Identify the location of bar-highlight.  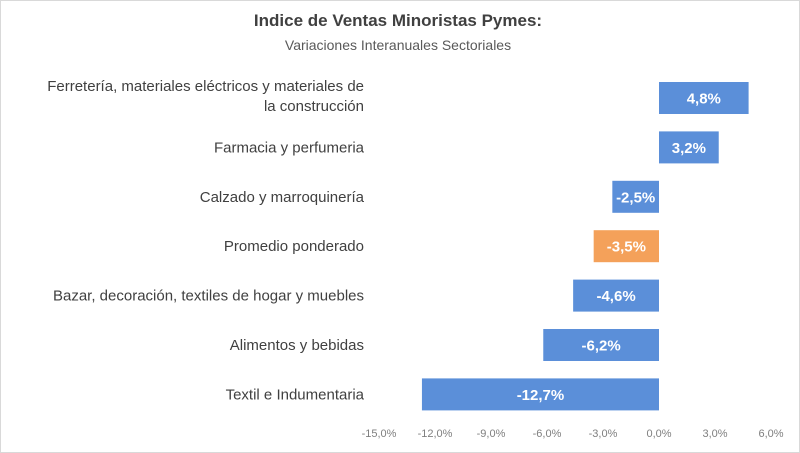
(626, 246).